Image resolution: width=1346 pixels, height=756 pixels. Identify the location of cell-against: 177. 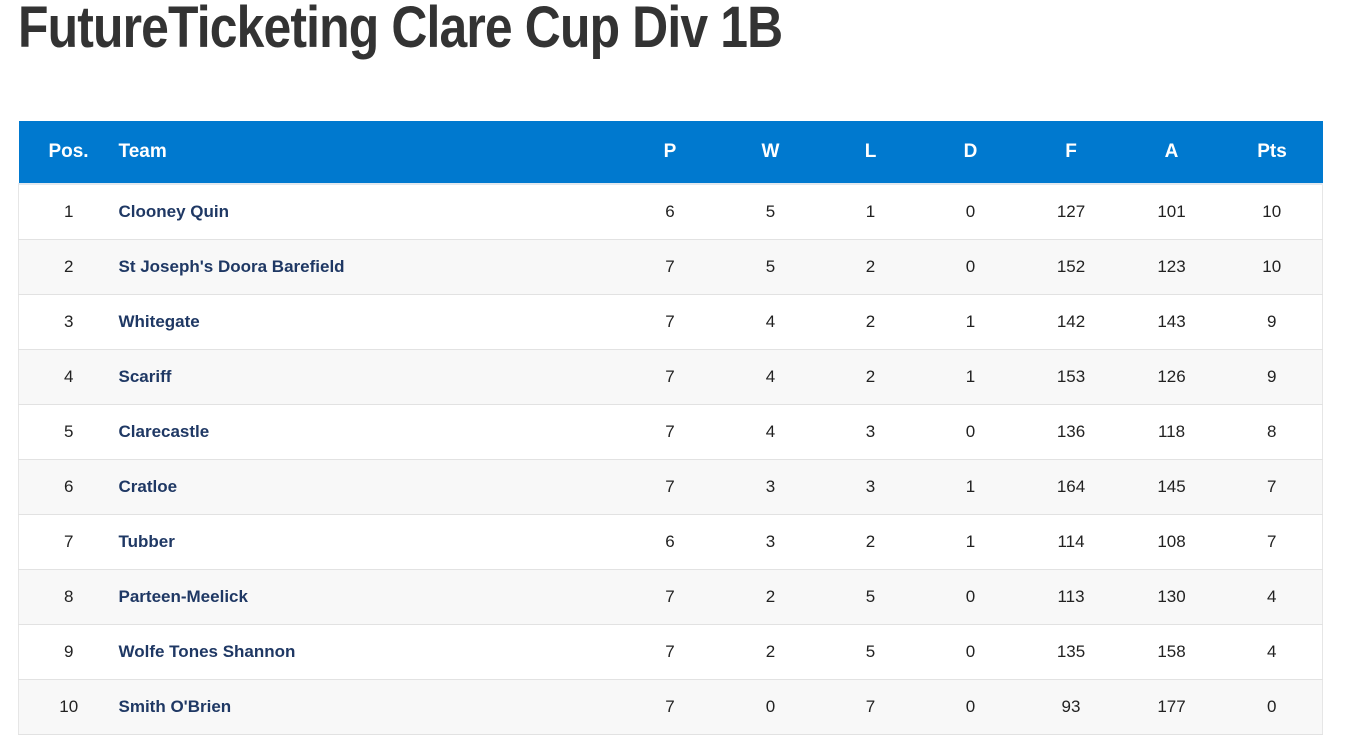
(1171, 707).